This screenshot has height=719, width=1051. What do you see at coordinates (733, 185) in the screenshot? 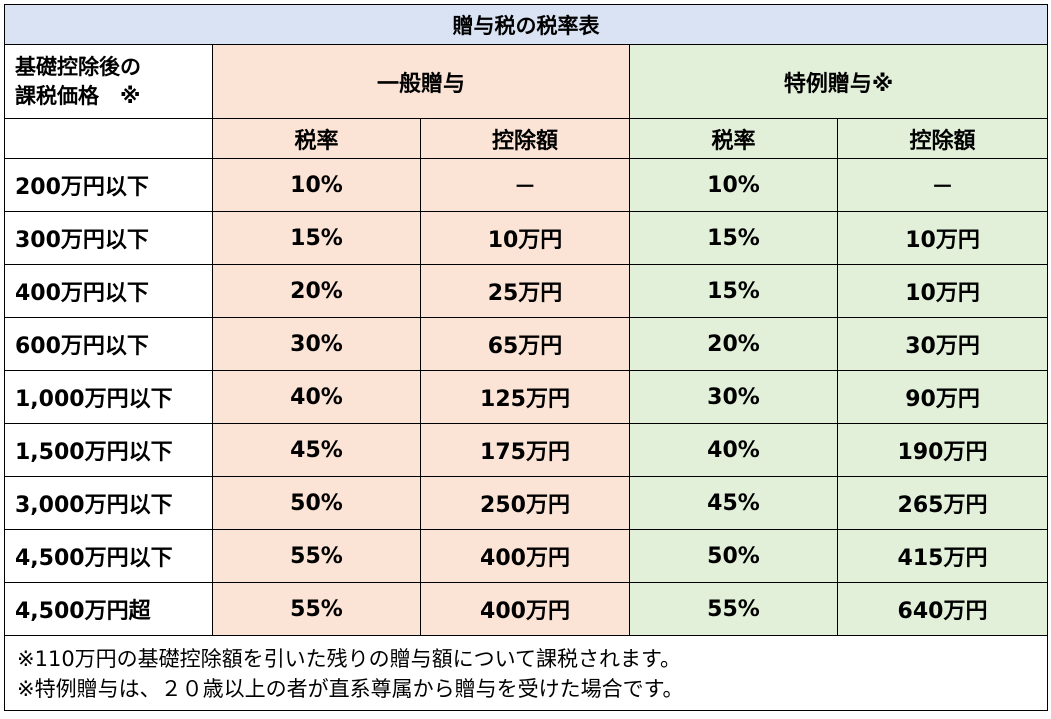
I see `special-rate-cell: 10%` at bounding box center [733, 185].